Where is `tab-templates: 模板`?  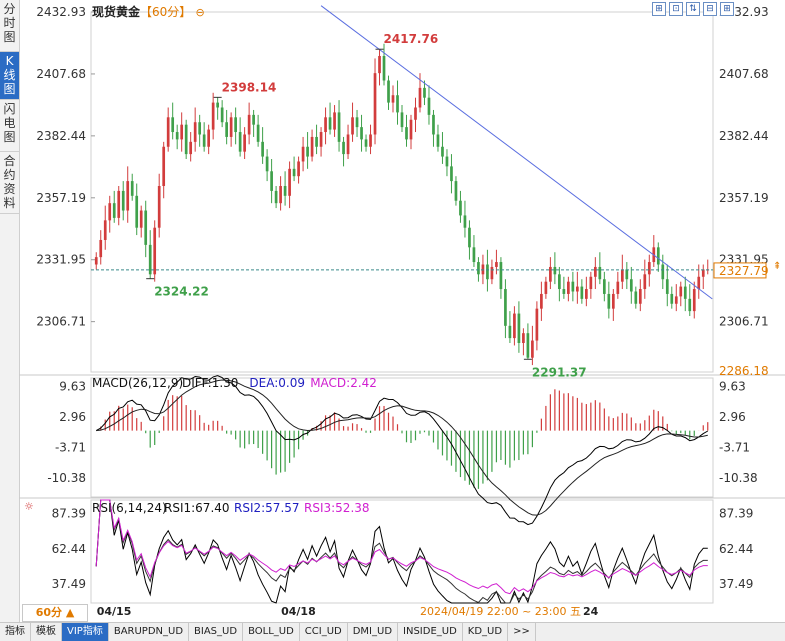 tab-templates: 模板 is located at coordinates (46, 632).